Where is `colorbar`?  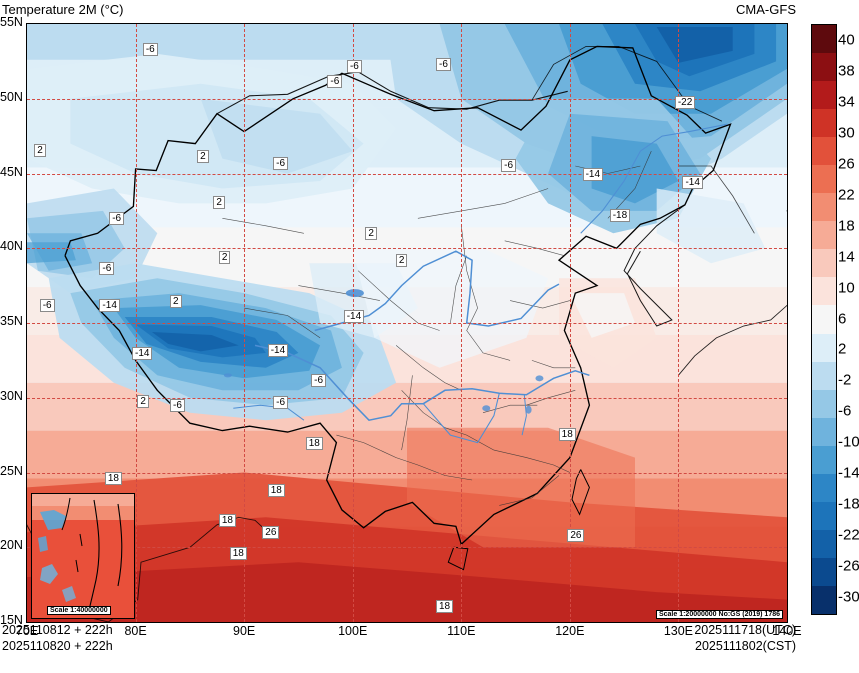 colorbar is located at coordinates (824, 319).